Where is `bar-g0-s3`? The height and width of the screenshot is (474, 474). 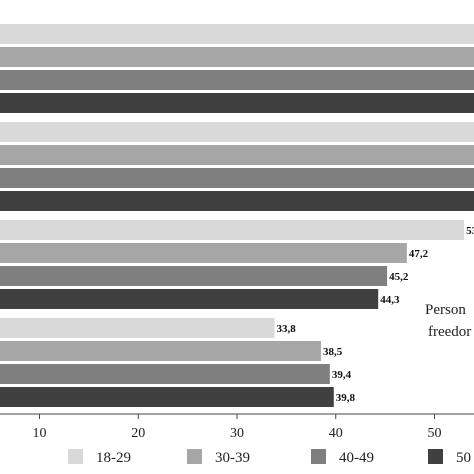 bar-g0-s3 is located at coordinates (237, 103).